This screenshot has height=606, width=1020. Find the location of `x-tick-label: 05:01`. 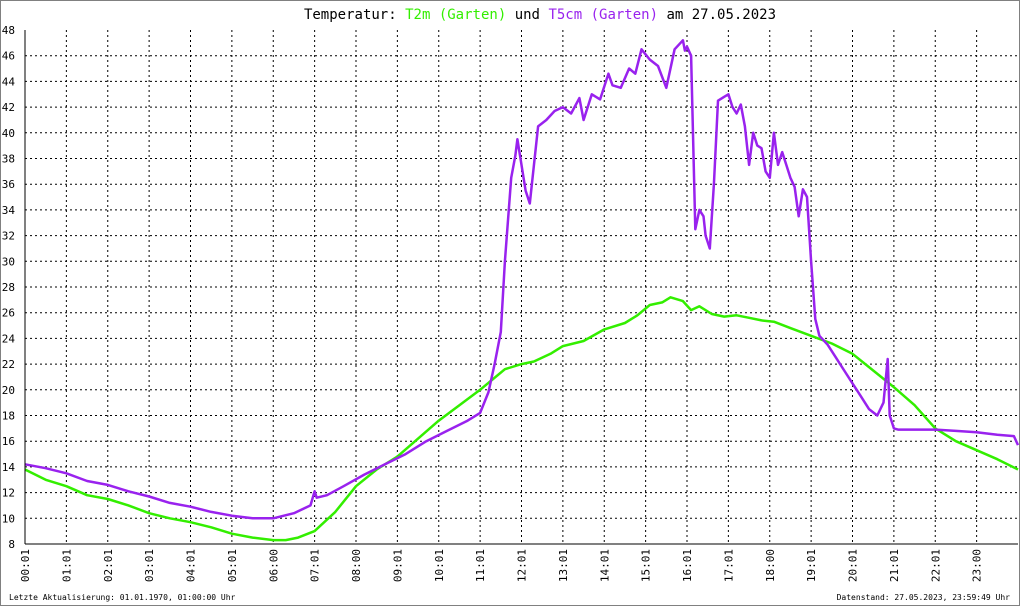

x-tick-label: 05:01 is located at coordinates (232, 565).